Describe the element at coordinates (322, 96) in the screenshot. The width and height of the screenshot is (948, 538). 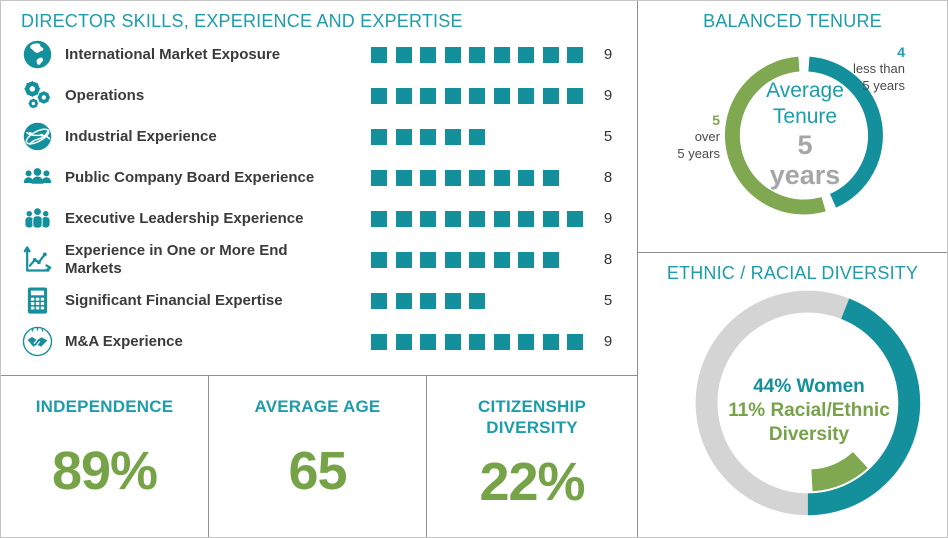
I see `skill-row: Operations 9` at that location.